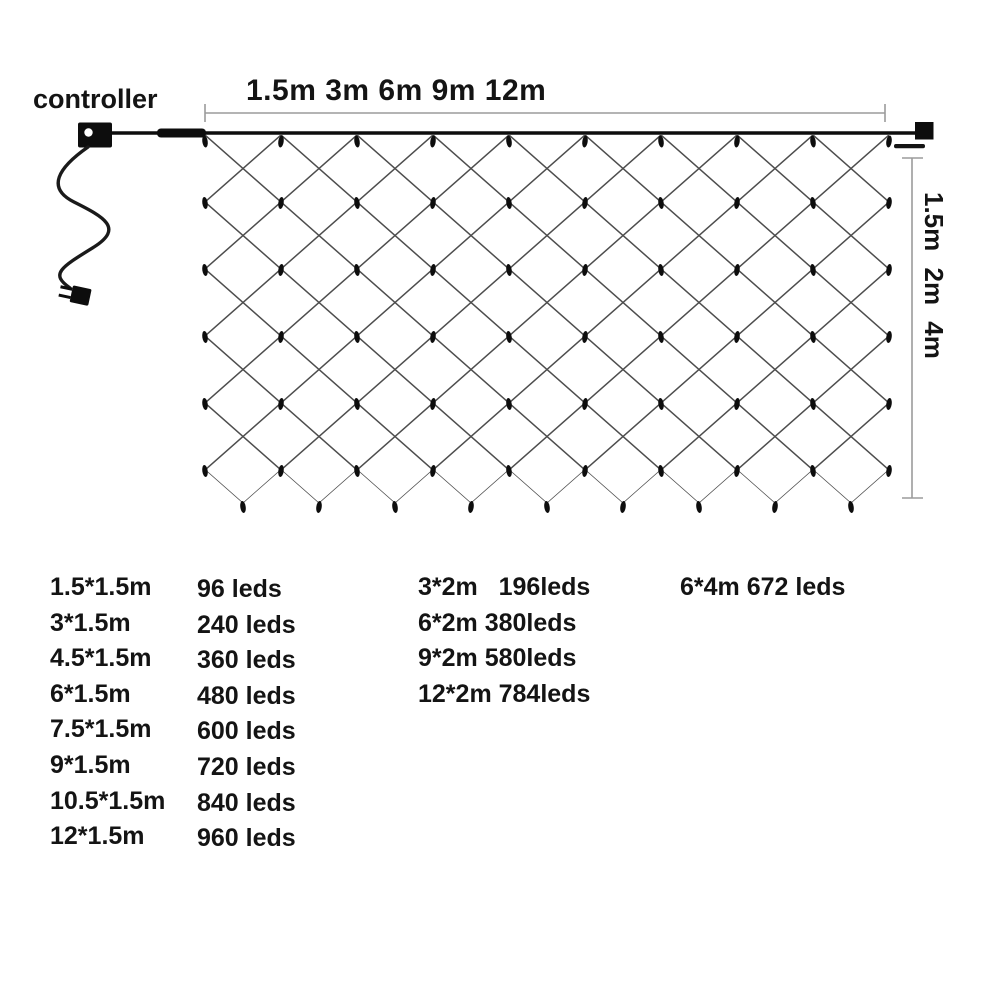 Image resolution: width=1000 pixels, height=1000 pixels. Describe the element at coordinates (83, 217) in the screenshot. I see `power-cable` at that location.